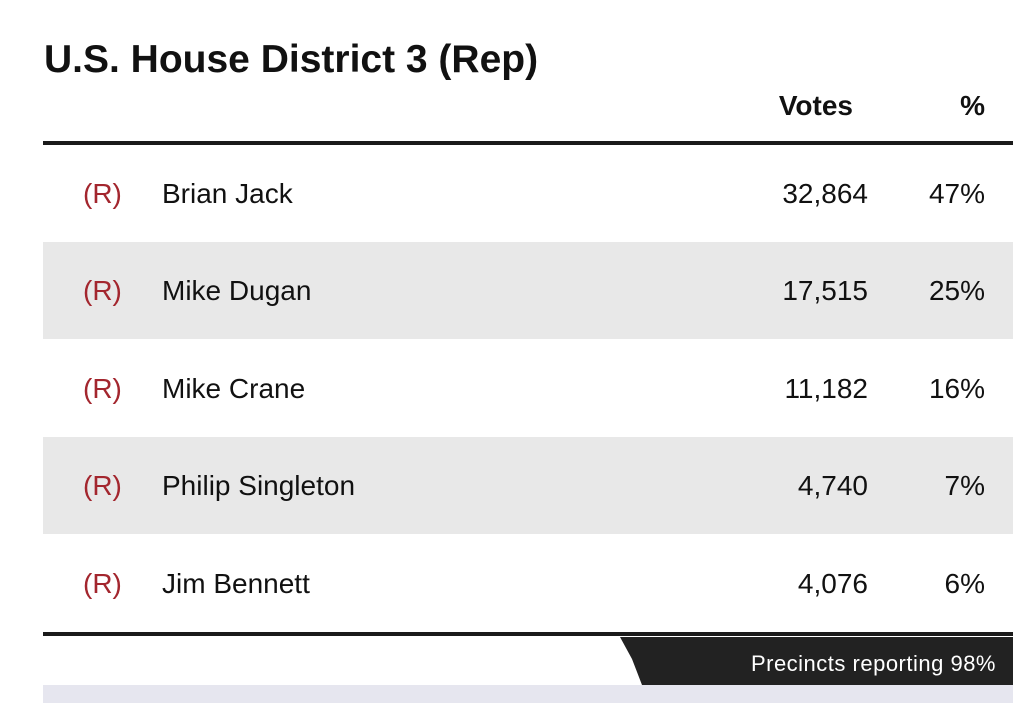 This screenshot has width=1024, height=727. Describe the element at coordinates (528, 486) in the screenshot. I see `result-row: (R) Philip Singleton 4,740 7%` at that location.